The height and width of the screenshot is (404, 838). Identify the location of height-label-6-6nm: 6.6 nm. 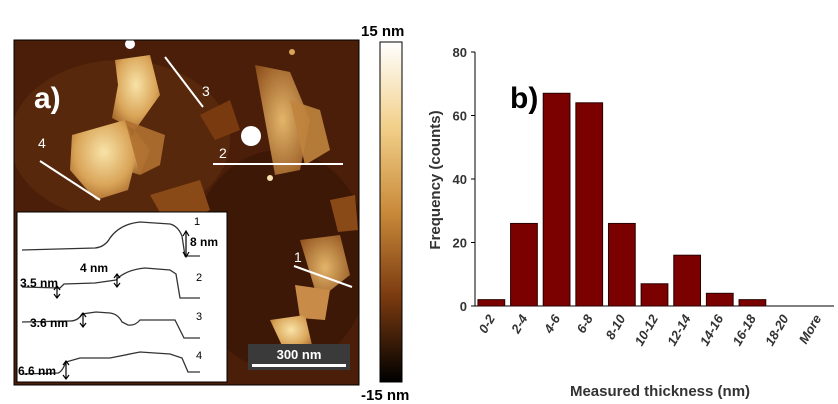
(37, 371).